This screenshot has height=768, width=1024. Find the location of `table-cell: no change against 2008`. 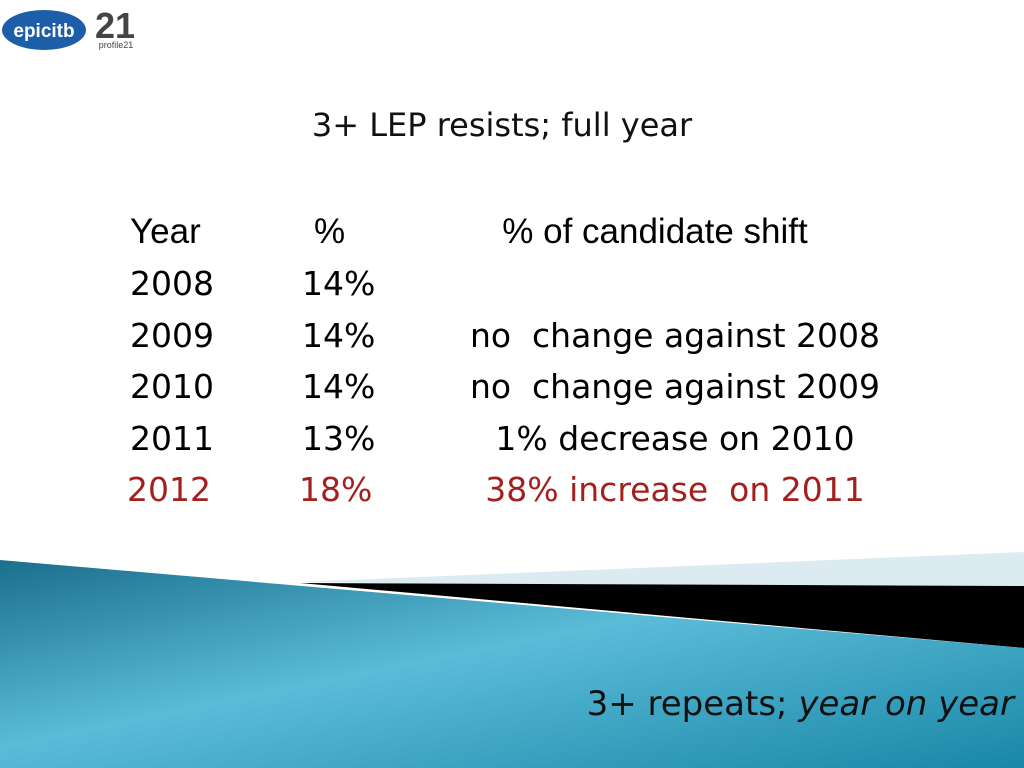

table-cell: no change against 2008 is located at coordinates (675, 335).